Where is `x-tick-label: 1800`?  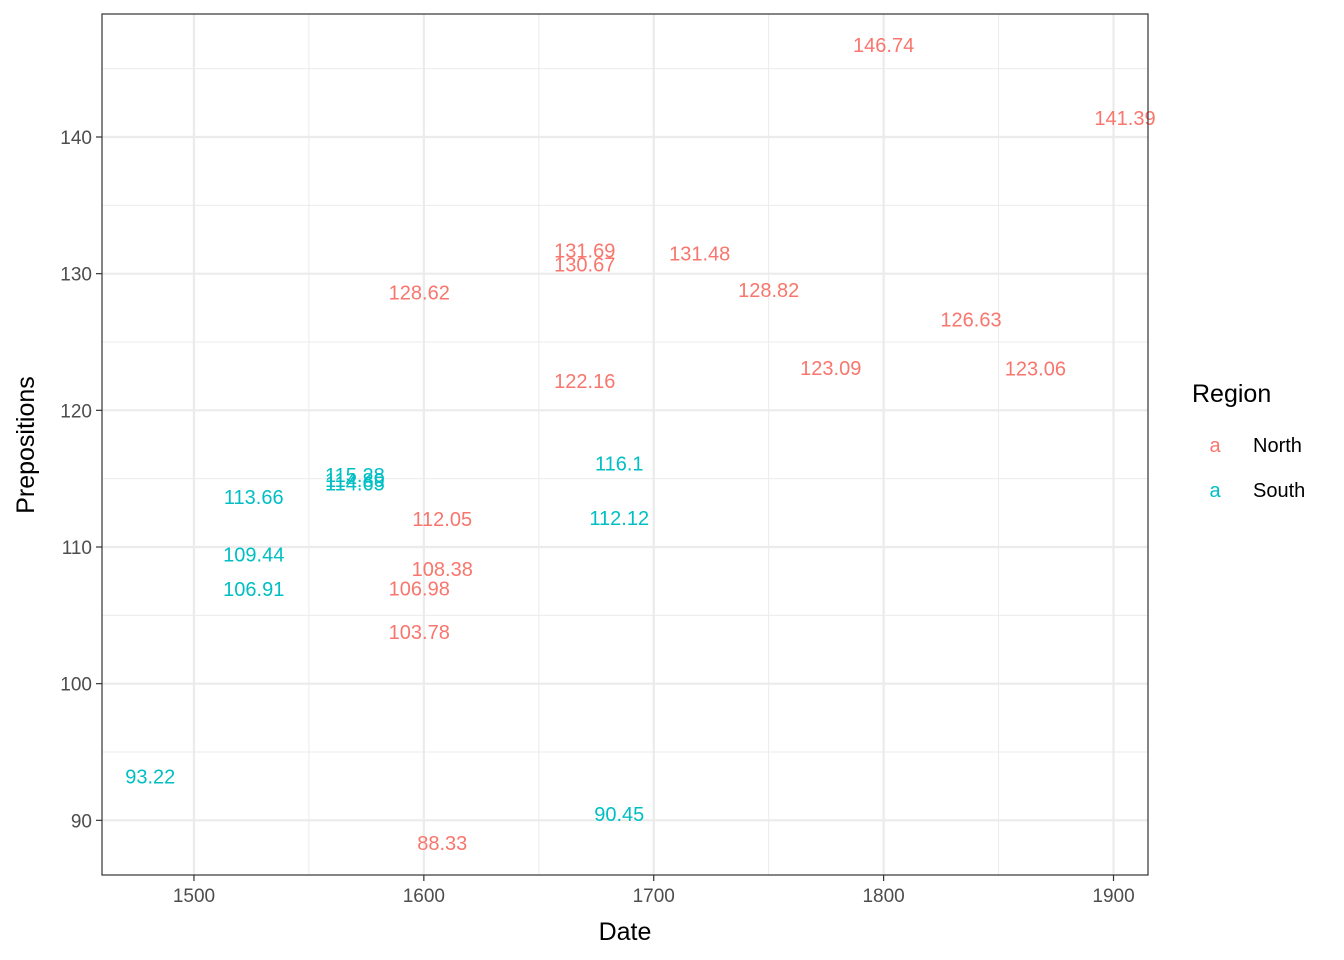 x-tick-label: 1800 is located at coordinates (883, 896).